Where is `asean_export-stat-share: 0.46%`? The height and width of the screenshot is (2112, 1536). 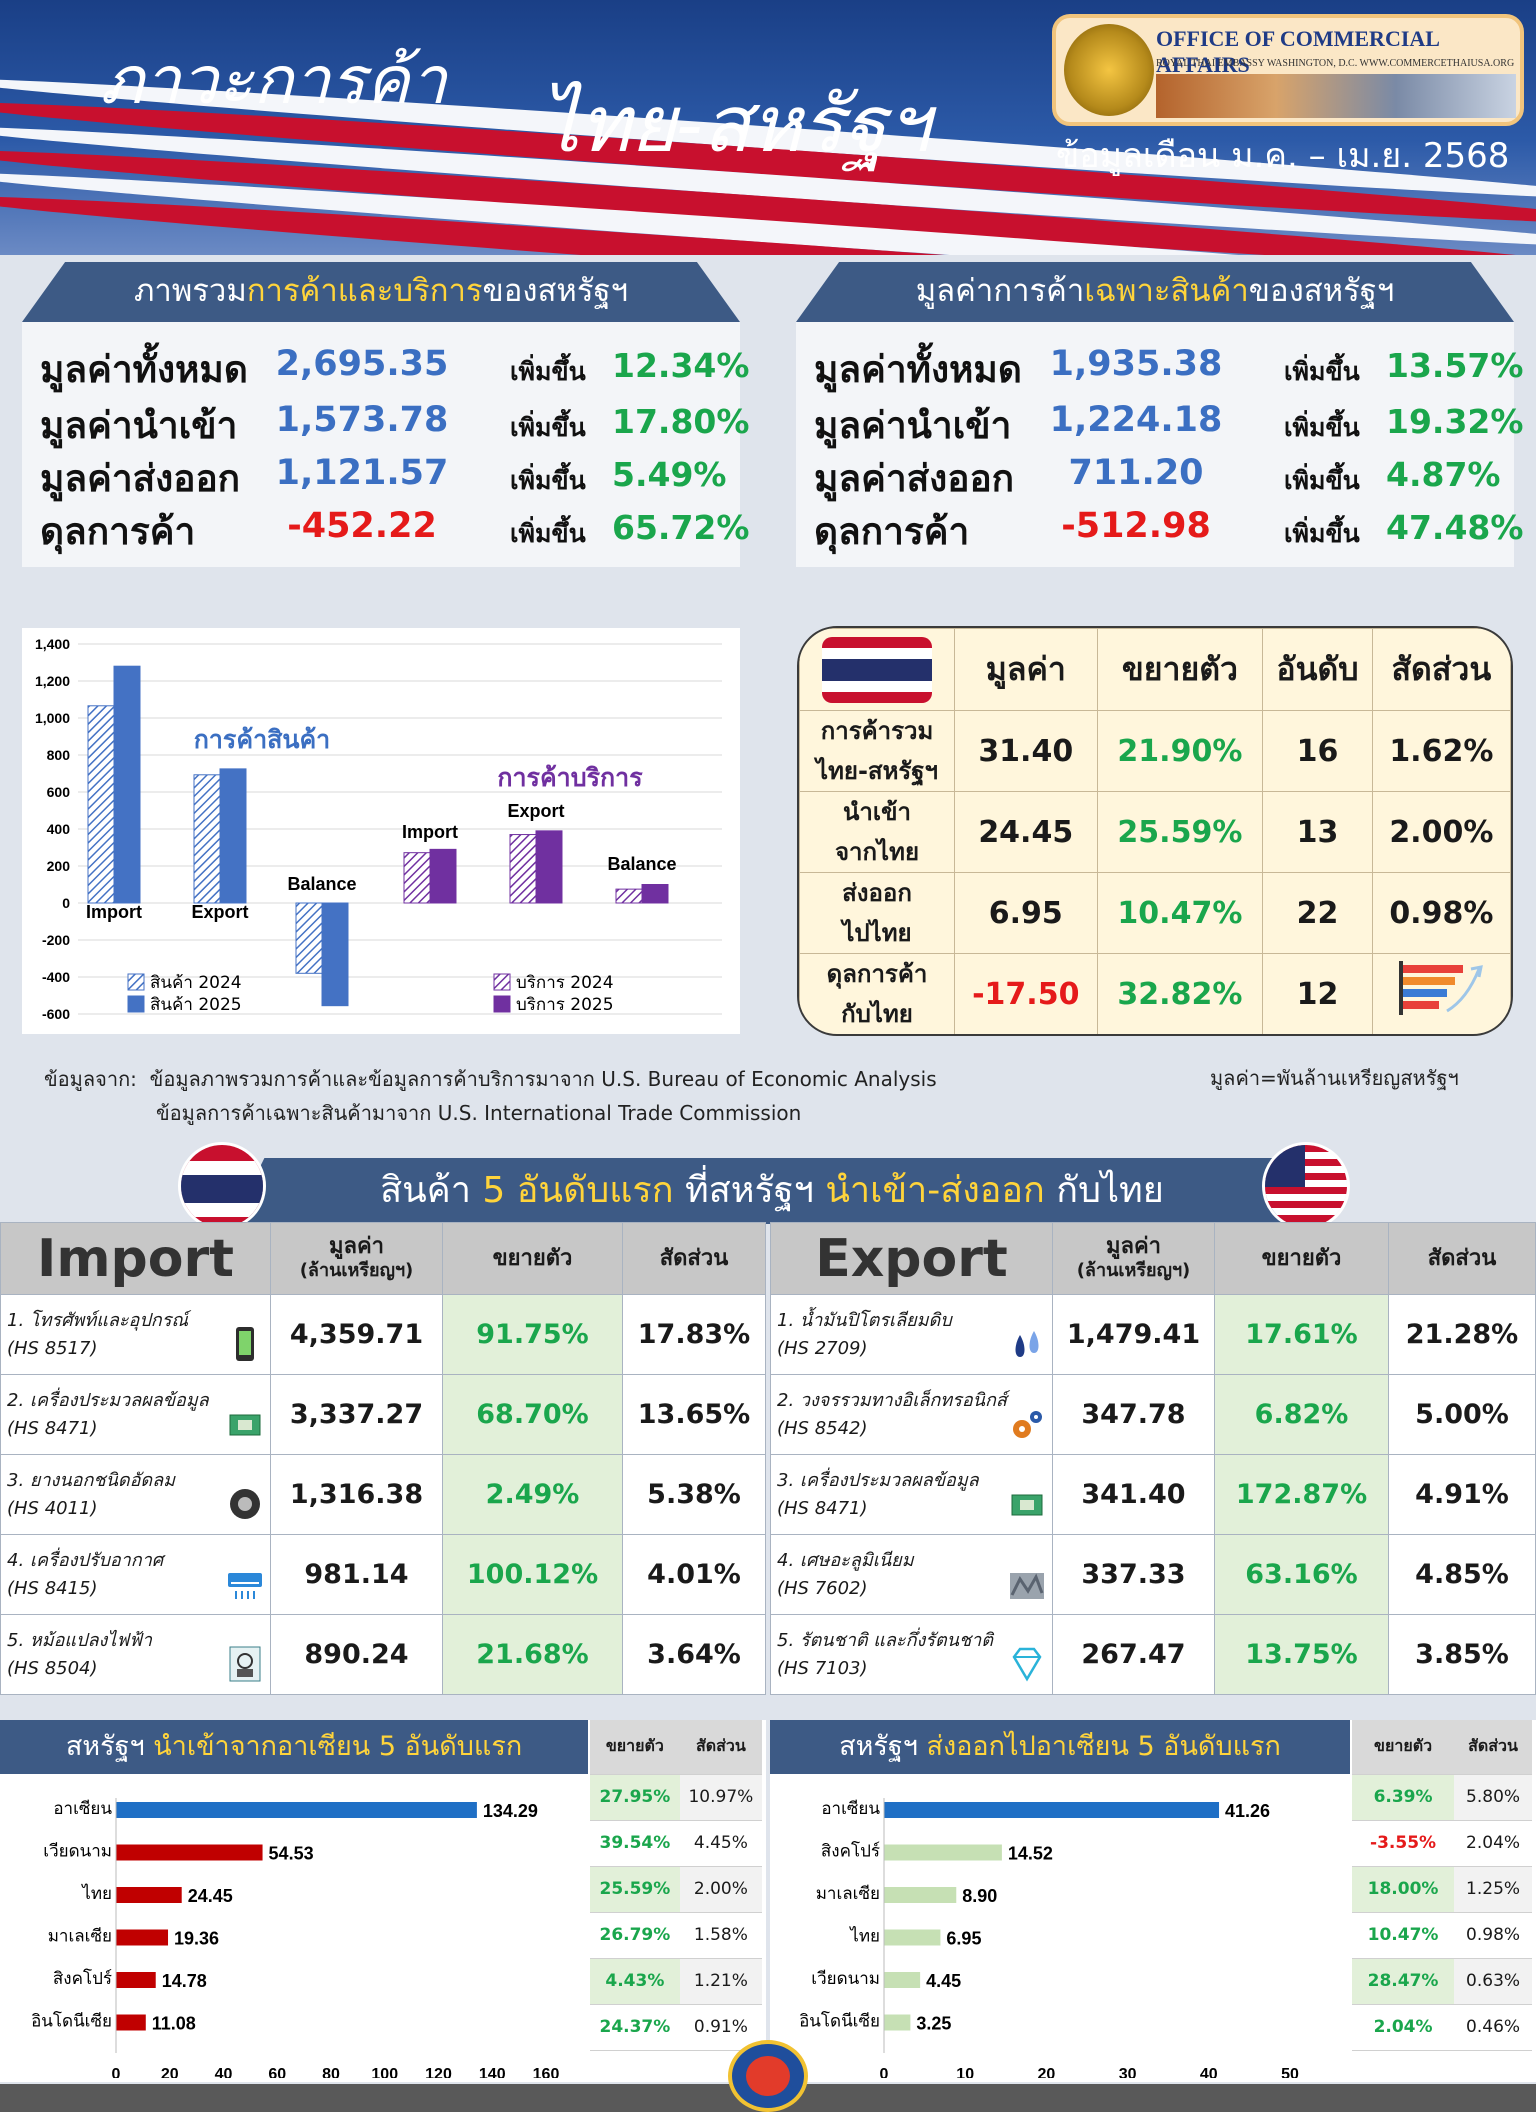
asean_export-stat-share: 0.46% is located at coordinates (1493, 2027).